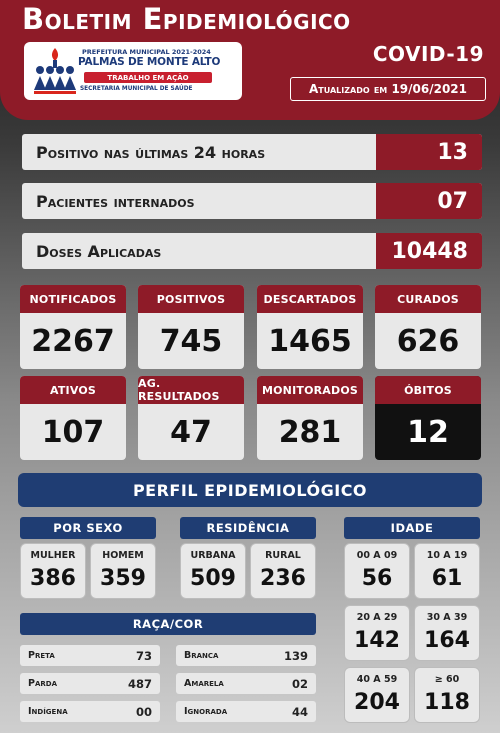 The width and height of the screenshot is (500, 733). What do you see at coordinates (73, 390) in the screenshot?
I see `stat-label: ATIVOS` at bounding box center [73, 390].